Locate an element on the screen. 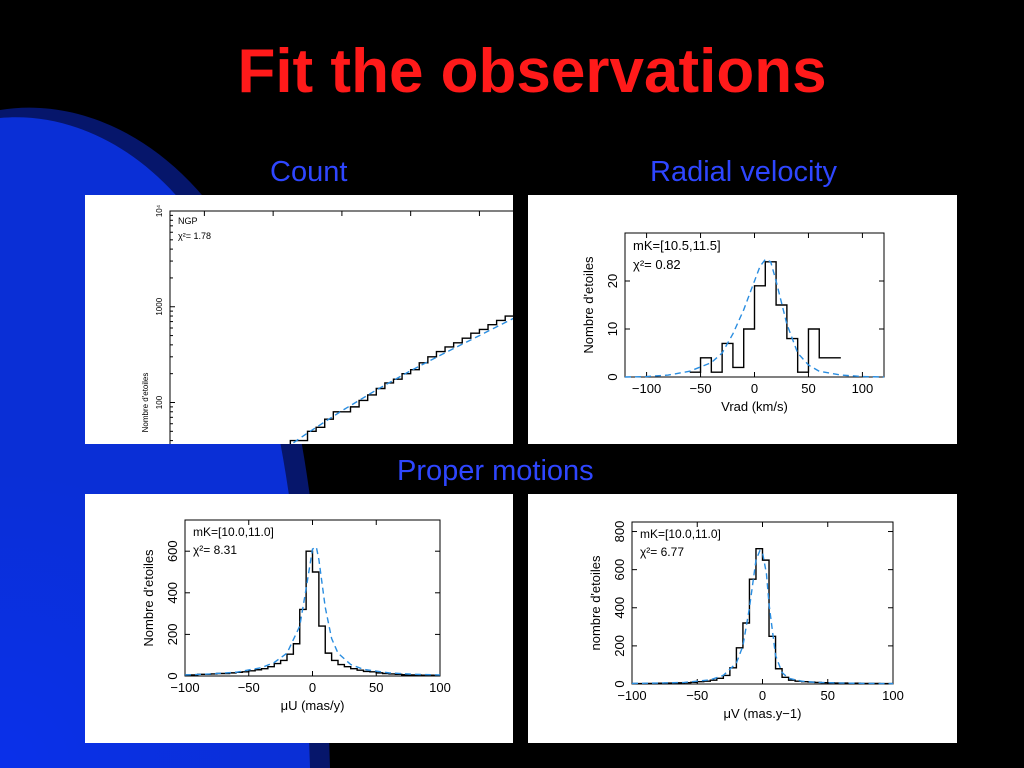 This screenshot has width=1024, height=768. y-tick-label: 10⁴ is located at coordinates (159, 210).